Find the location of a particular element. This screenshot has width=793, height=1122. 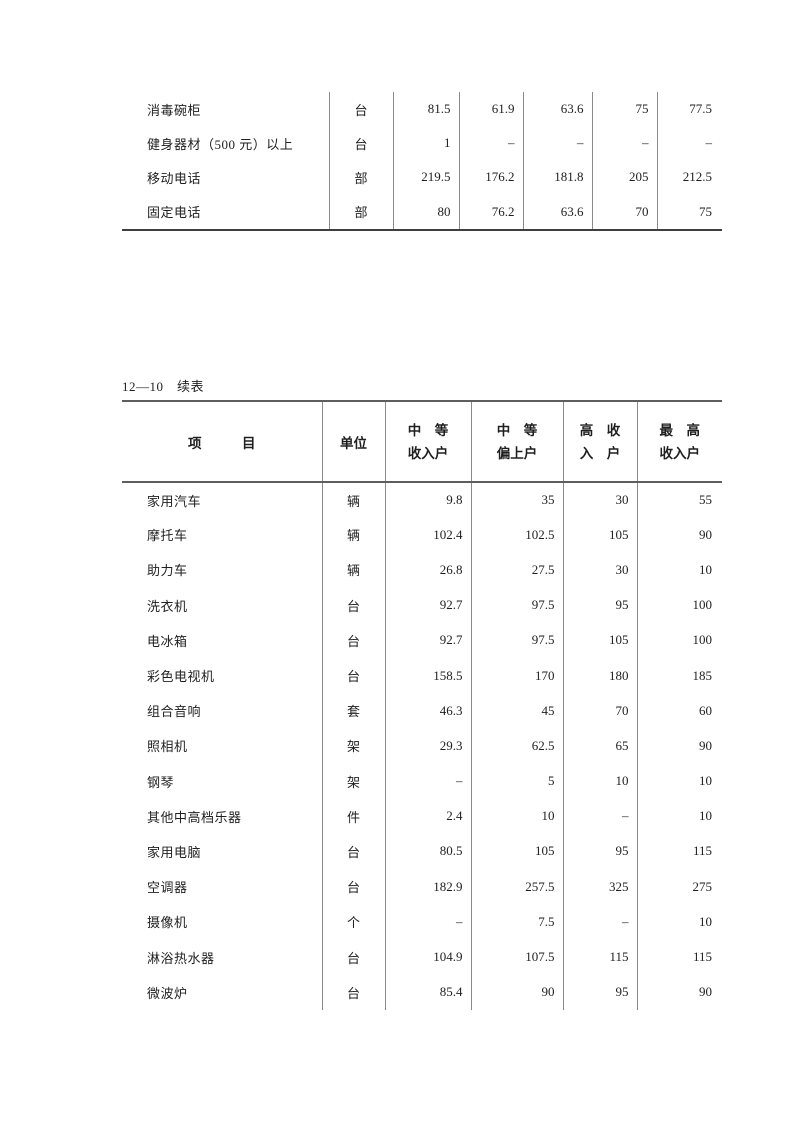

header-highest-income: 最 高 收入户 is located at coordinates (679, 442).